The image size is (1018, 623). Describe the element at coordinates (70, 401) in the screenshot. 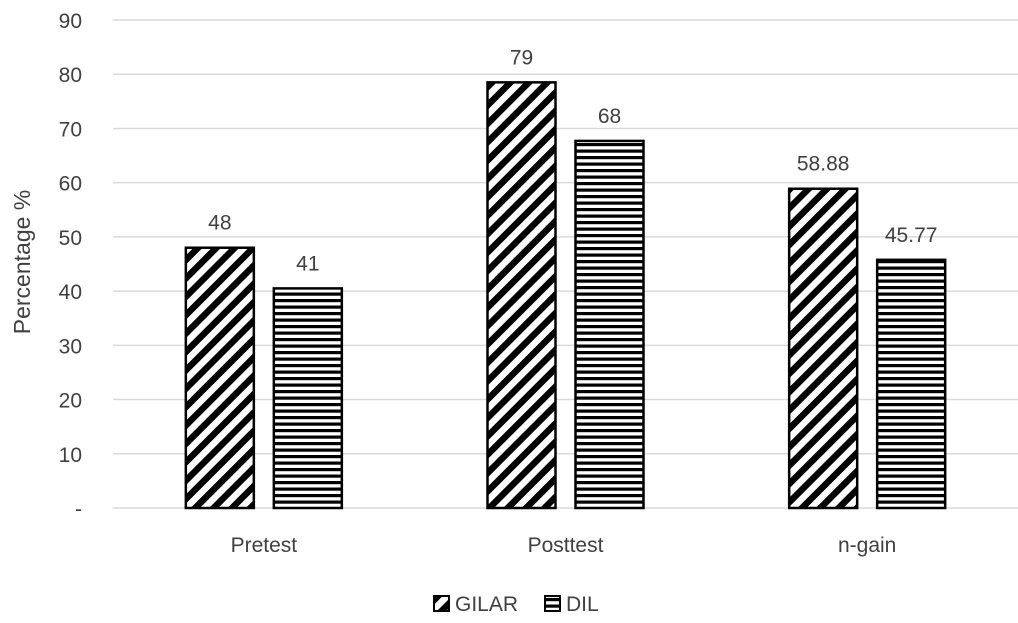

I see `y-tick-label: 20` at that location.